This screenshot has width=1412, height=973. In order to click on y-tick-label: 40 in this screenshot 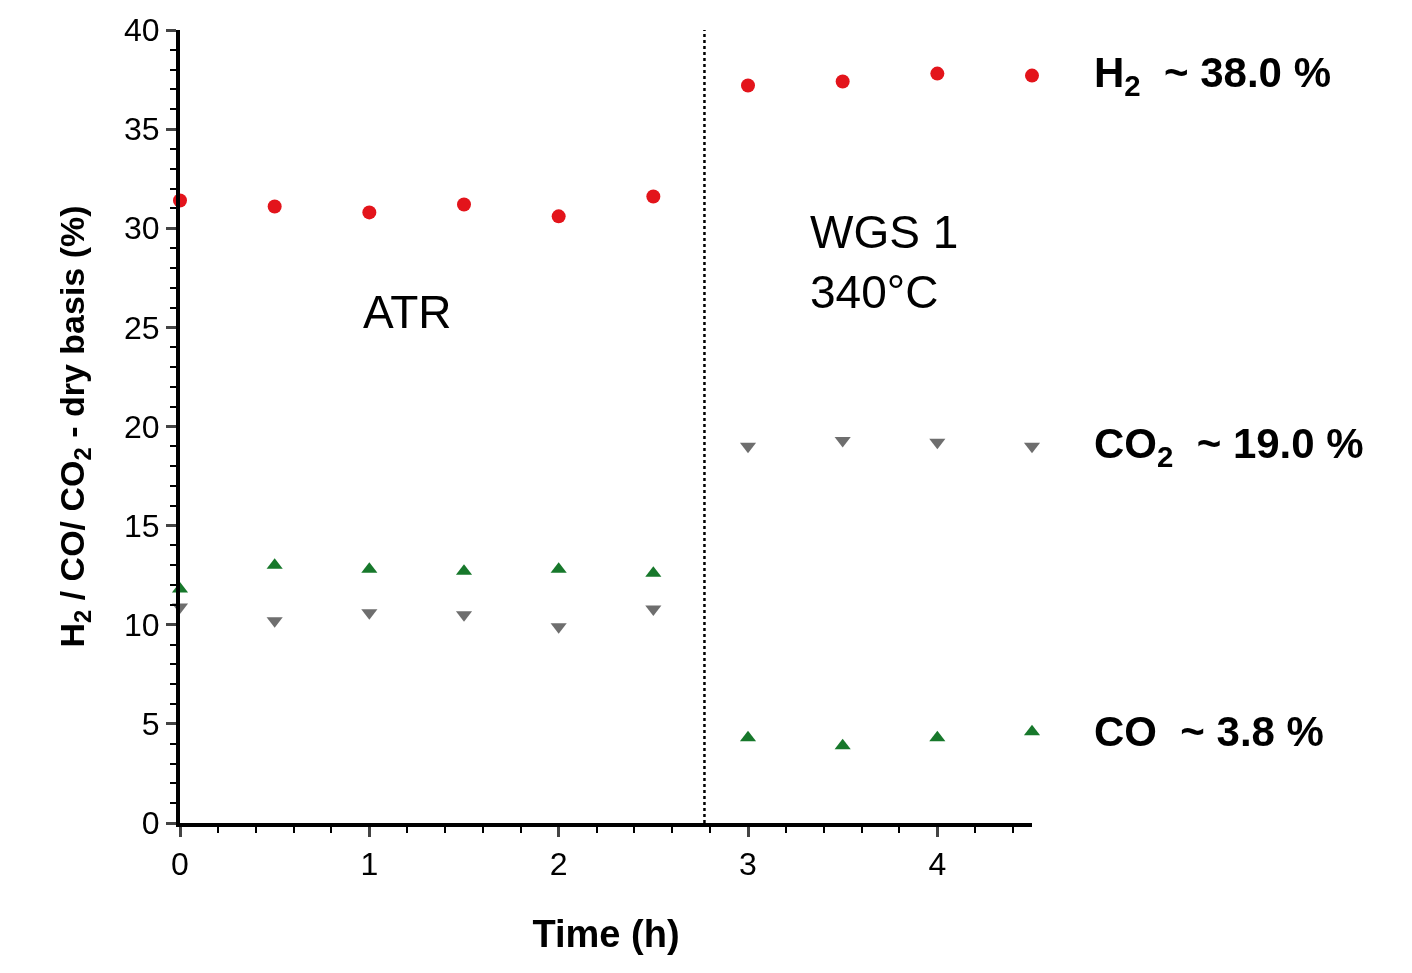, I will do `click(142, 30)`.